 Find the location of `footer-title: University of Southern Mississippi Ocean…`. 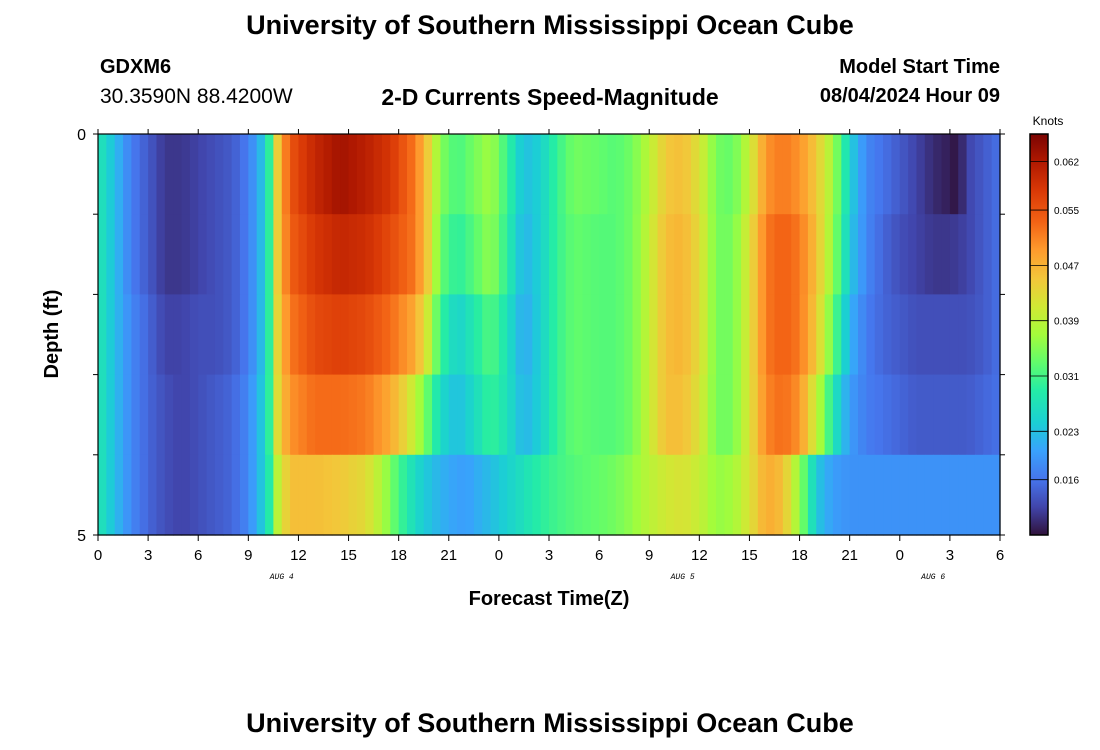

footer-title: University of Southern Mississippi Ocean… is located at coordinates (550, 723).